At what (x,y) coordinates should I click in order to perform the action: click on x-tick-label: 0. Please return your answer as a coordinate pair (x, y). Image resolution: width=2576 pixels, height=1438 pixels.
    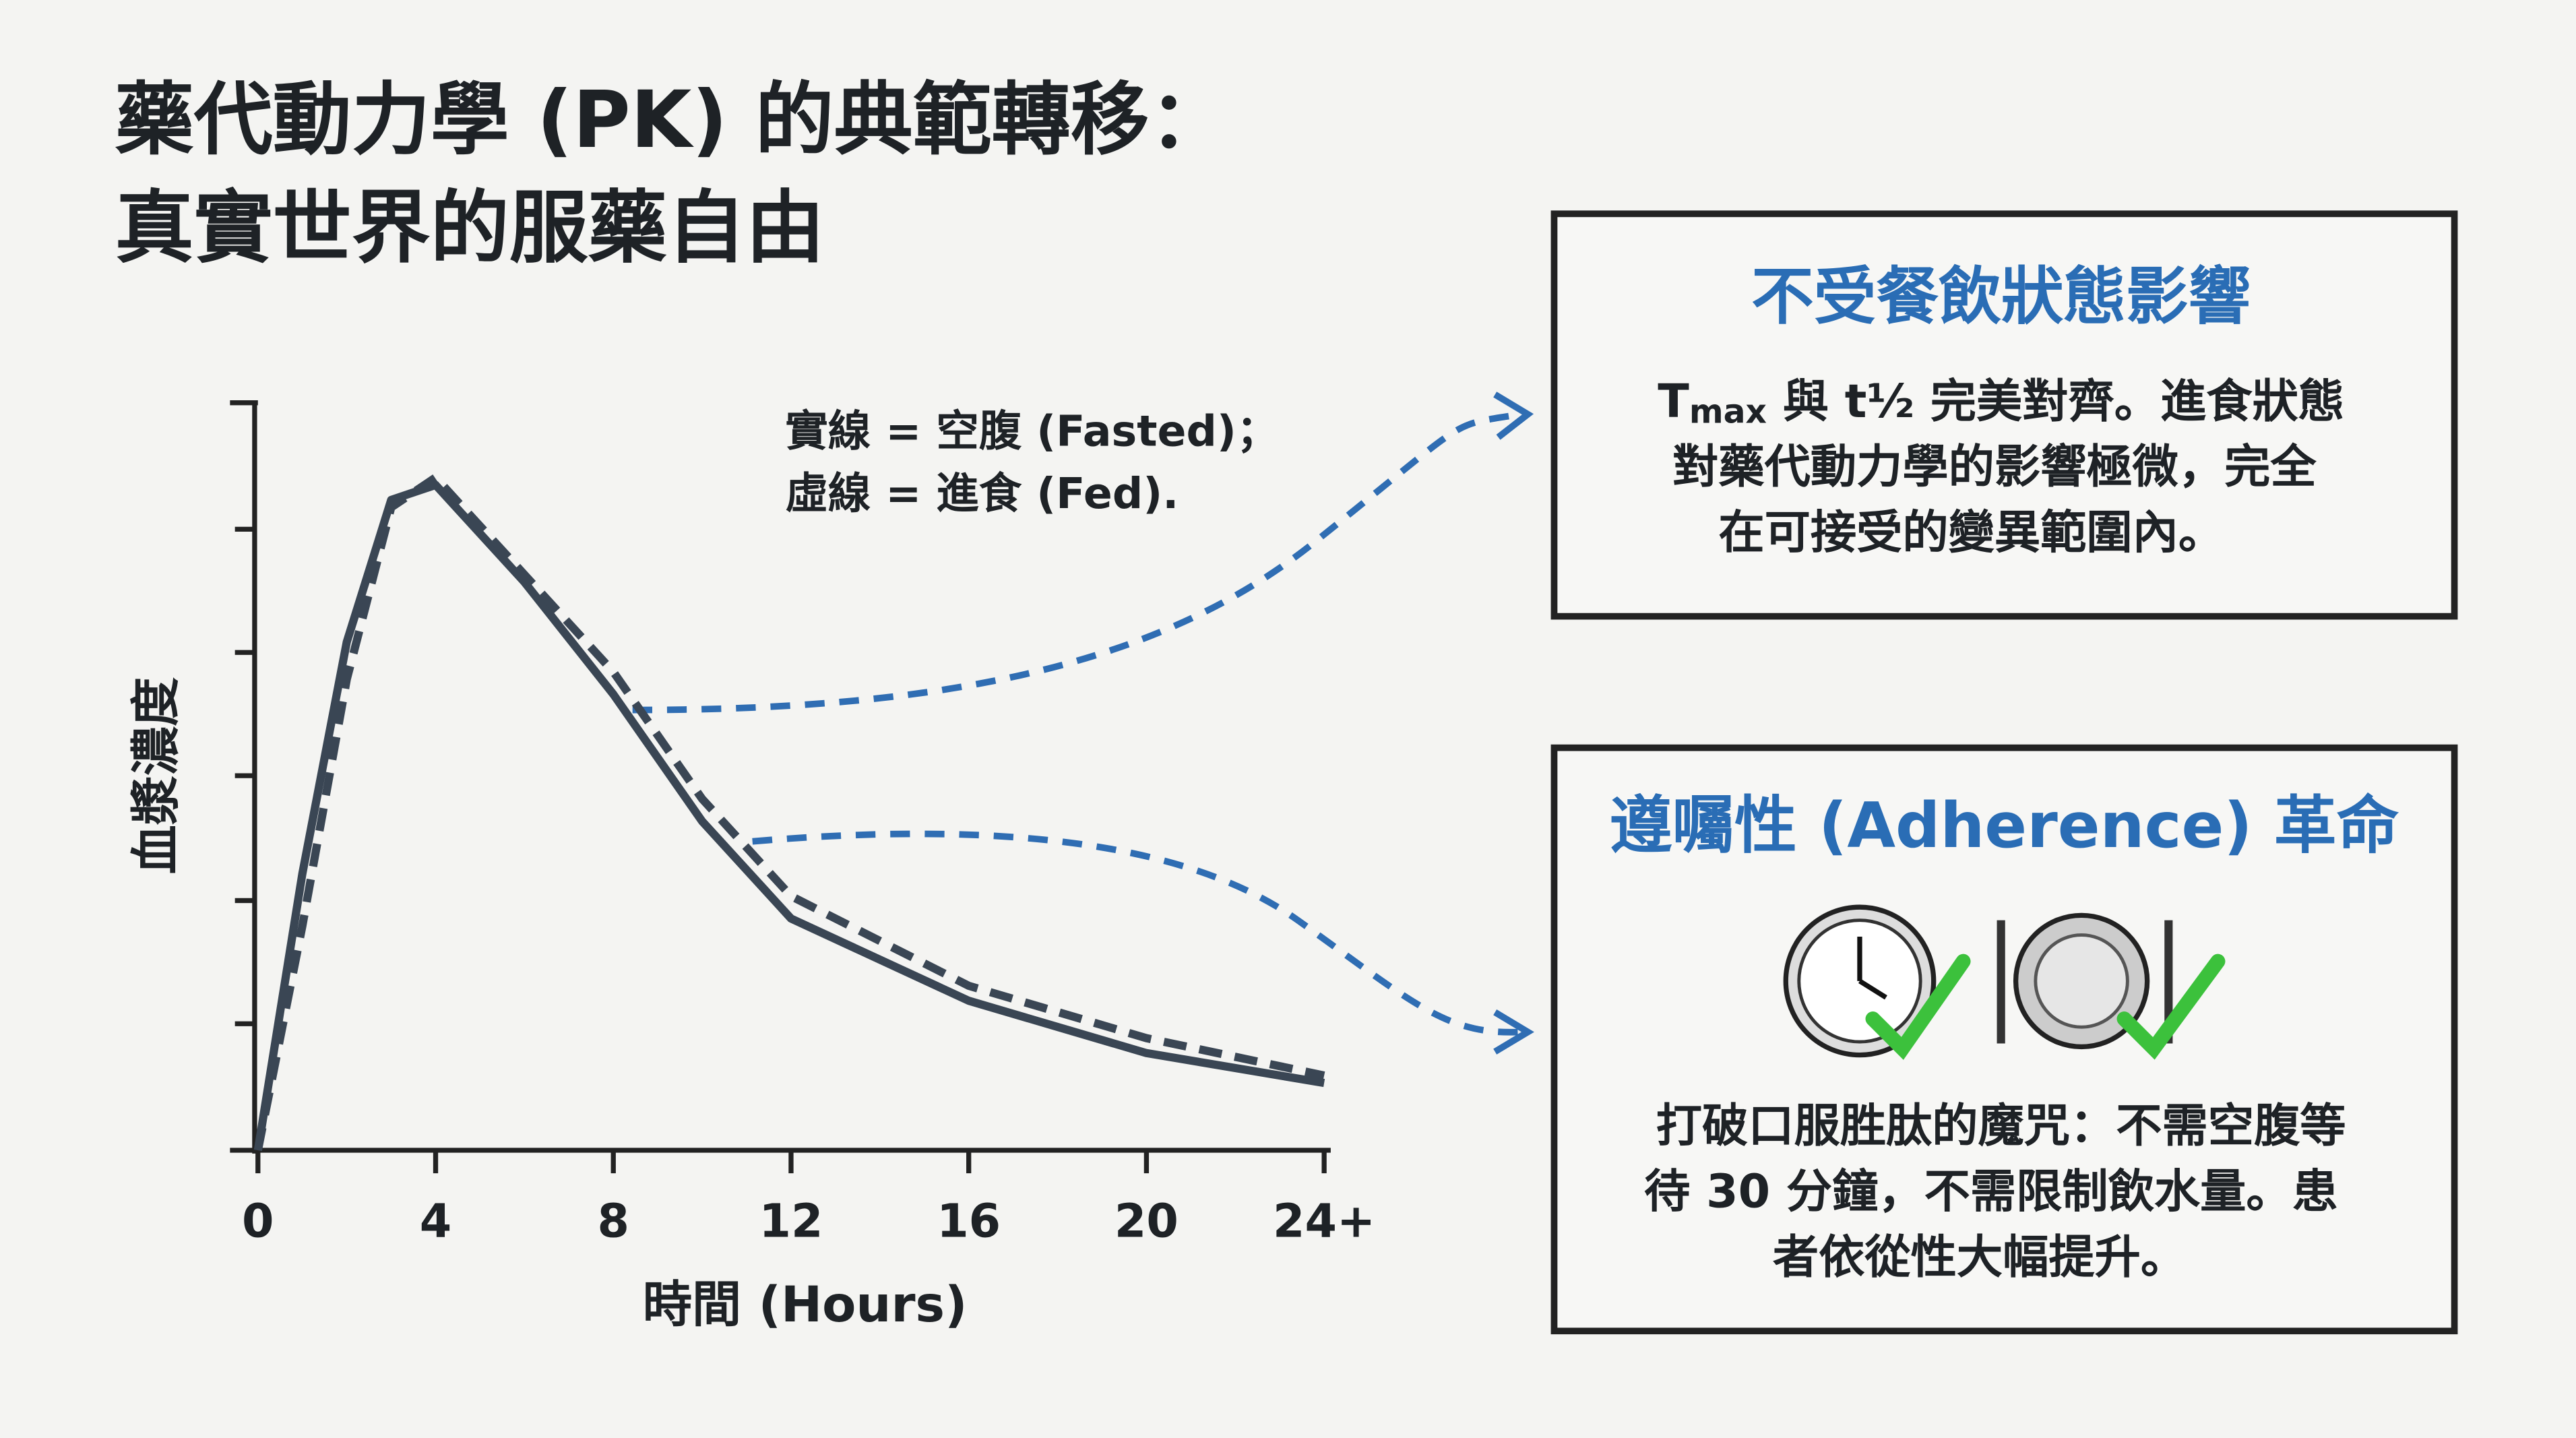
    Looking at the image, I should click on (258, 1221).